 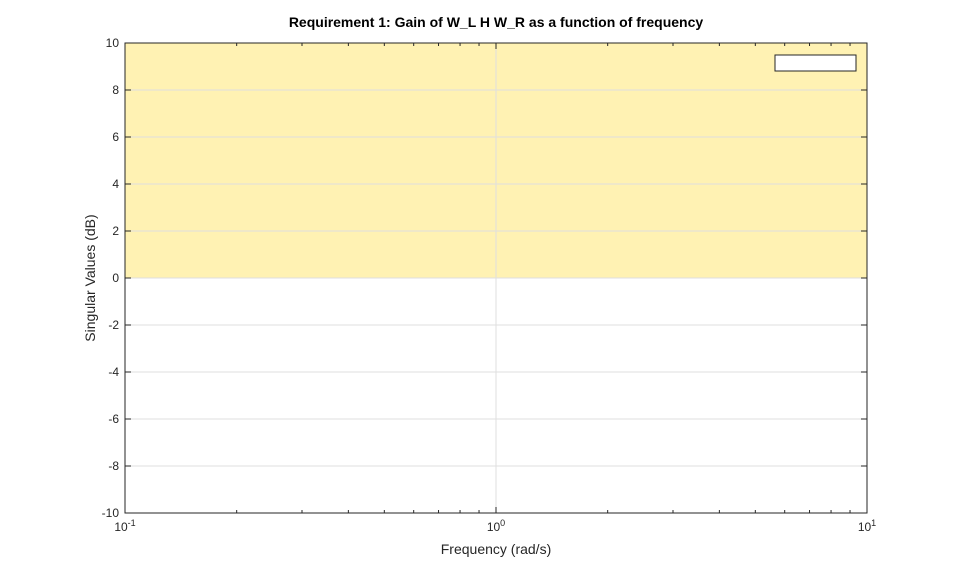 I want to click on x-tick-labels: 10⁻¹ 10⁰ 10¹, so click(x=495, y=526).